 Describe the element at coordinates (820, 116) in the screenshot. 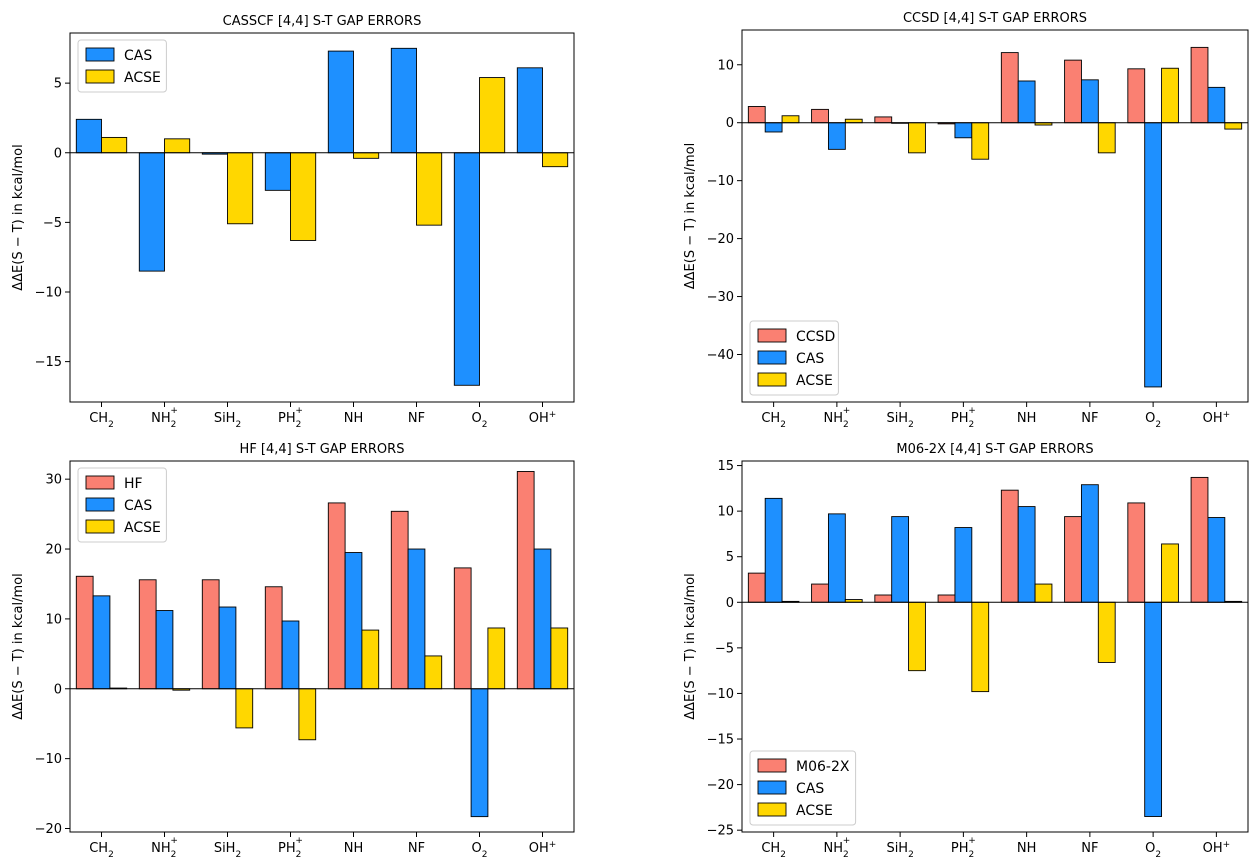

I see `bar-ccsd-nh2` at that location.